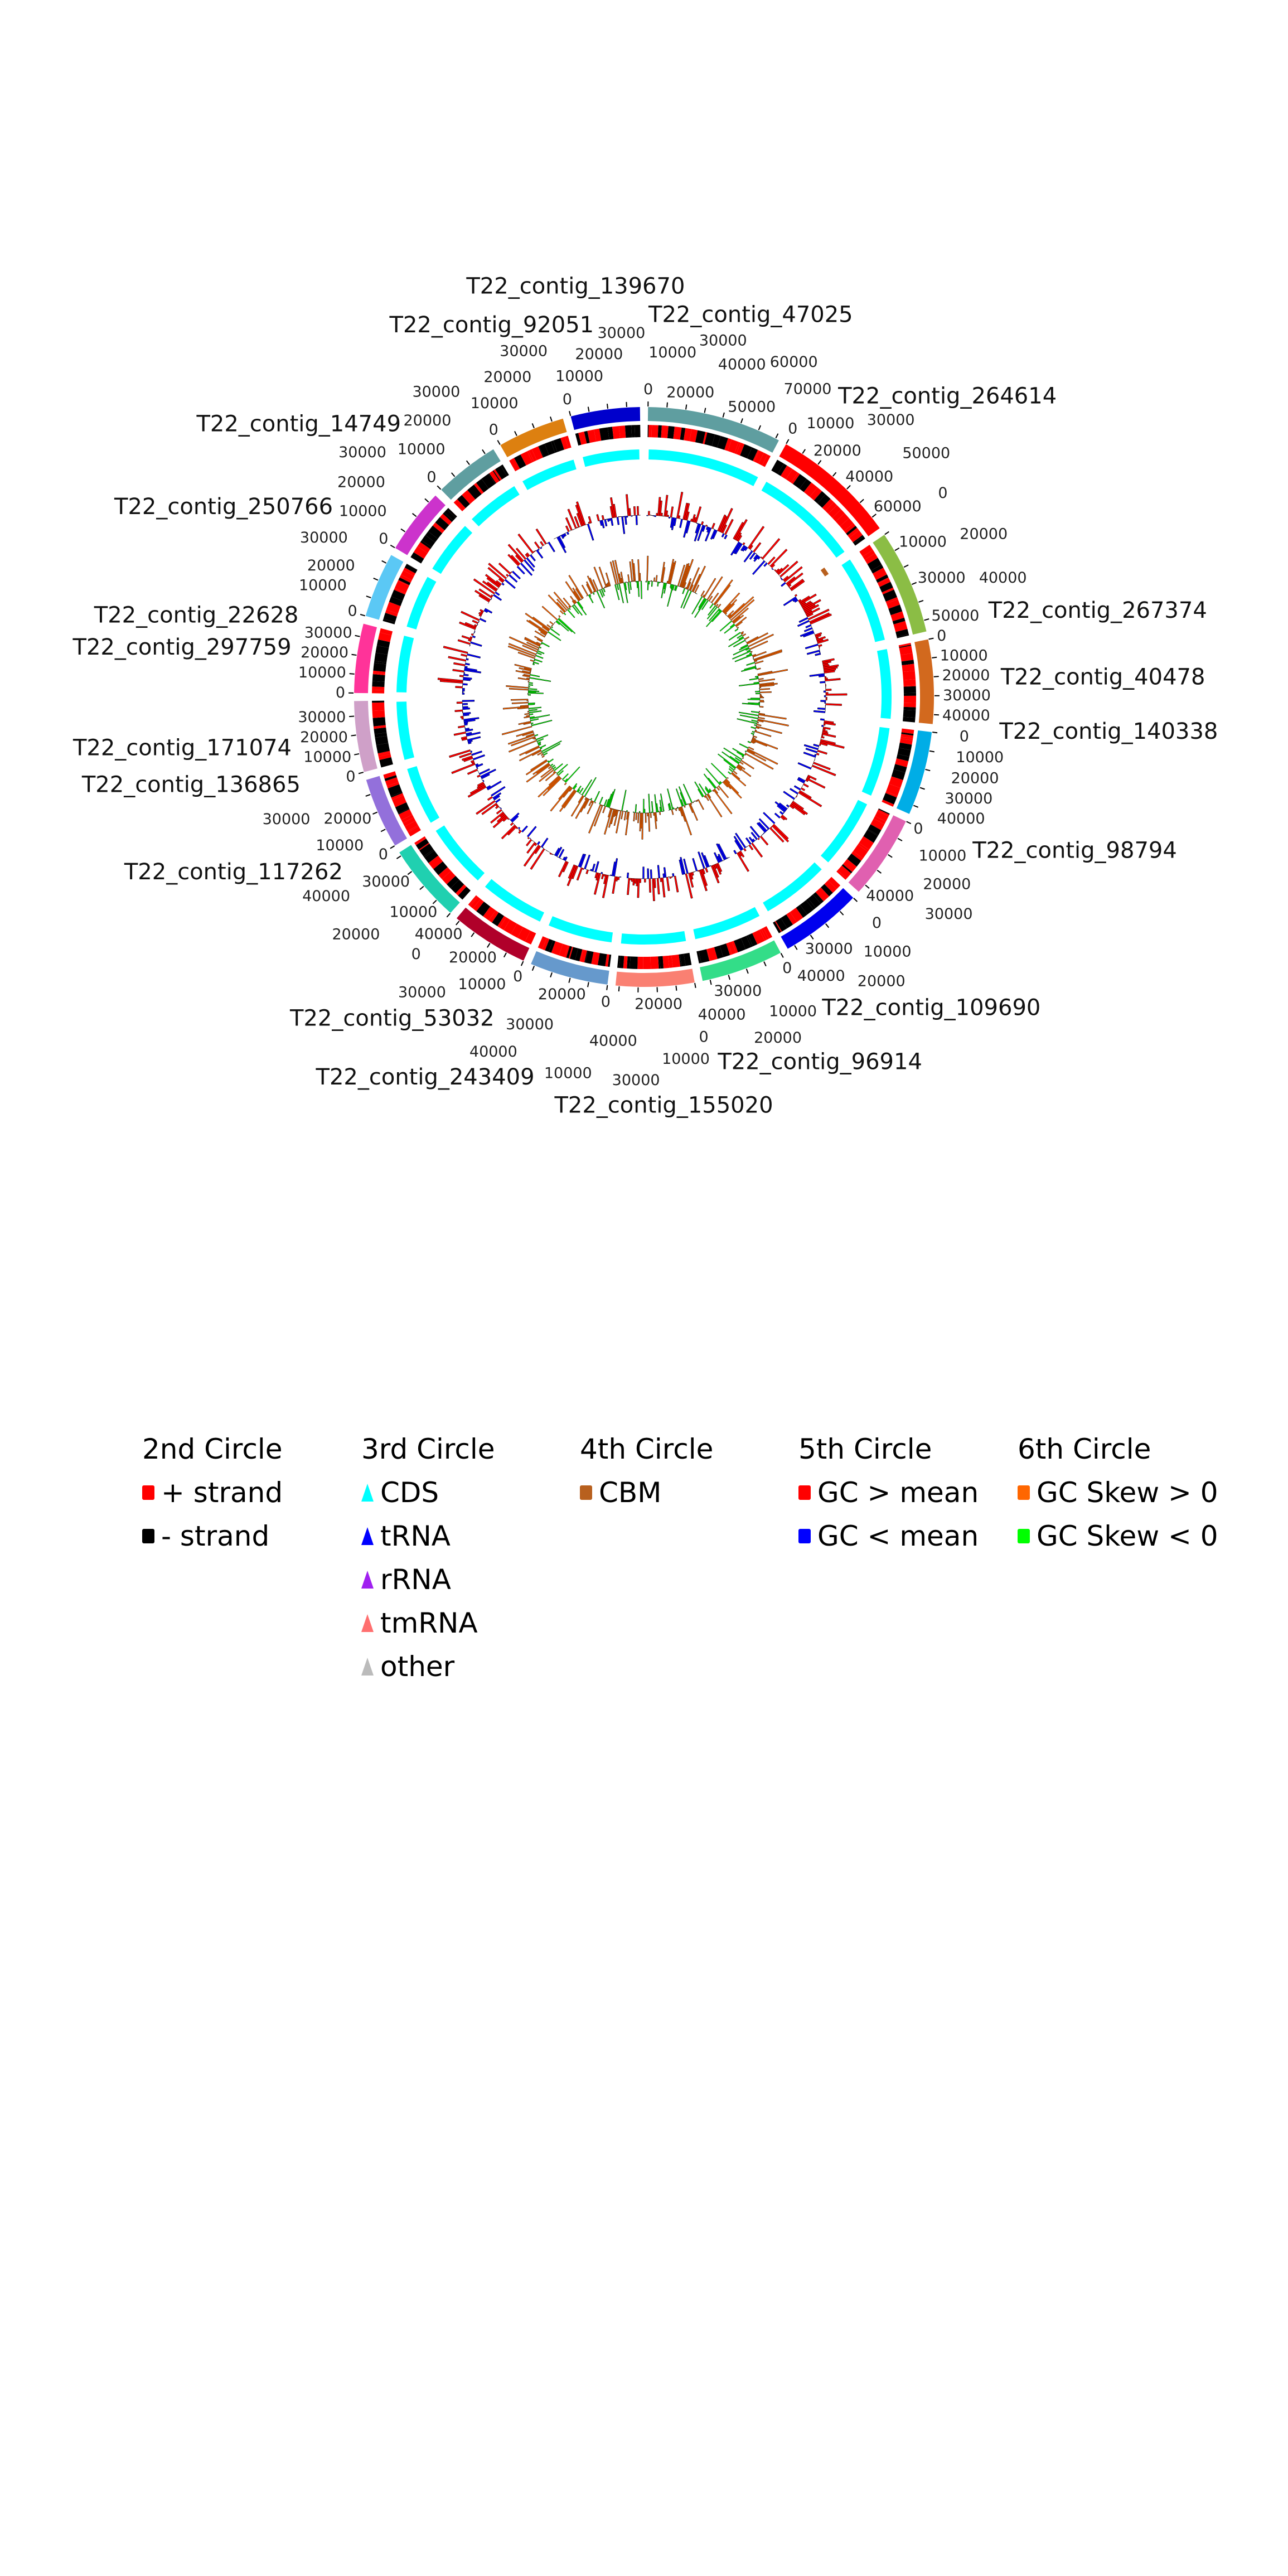 Image resolution: width=1288 pixels, height=2576 pixels. What do you see at coordinates (299, 424) in the screenshot?
I see `contig-name-label: T22_contig_14749` at bounding box center [299, 424].